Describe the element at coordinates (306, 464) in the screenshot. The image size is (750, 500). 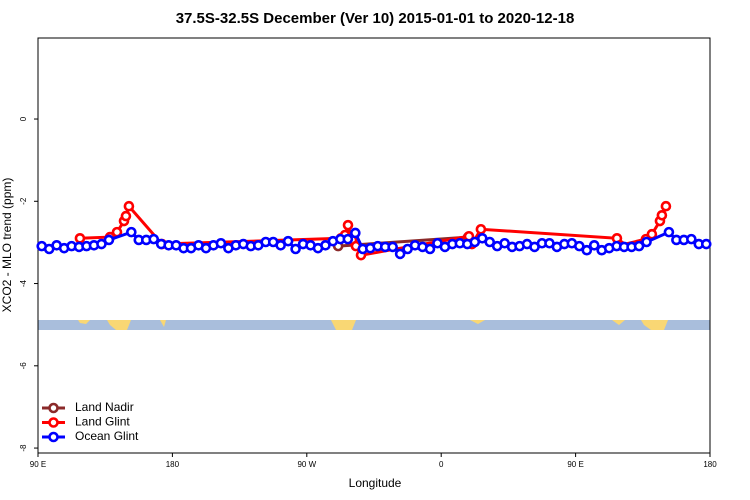
I see `x-tick-label: 90 W` at that location.